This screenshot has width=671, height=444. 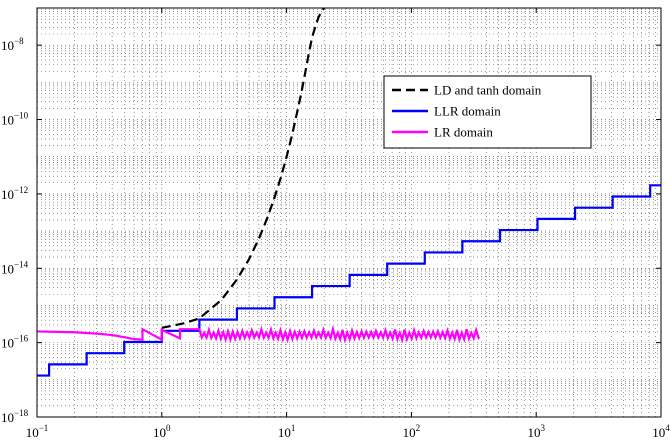 I want to click on x-tick-label: 10³, so click(x=536, y=431).